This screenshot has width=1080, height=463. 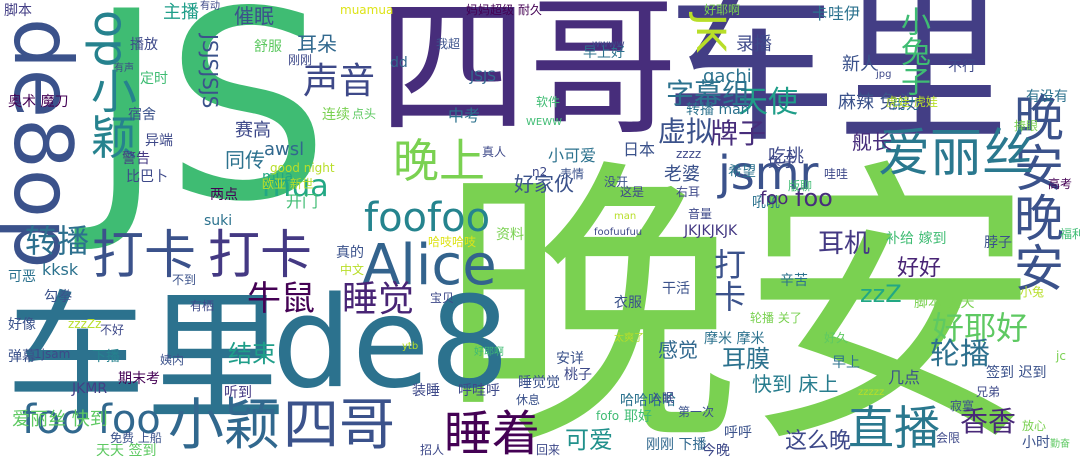 I want to click on word: 车里, so click(x=146, y=359).